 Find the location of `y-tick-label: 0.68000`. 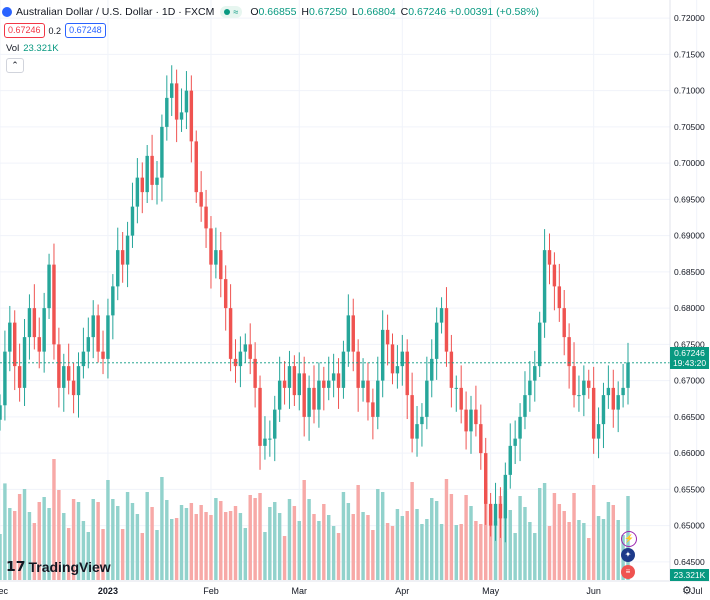

y-tick-label: 0.68000 is located at coordinates (689, 308).